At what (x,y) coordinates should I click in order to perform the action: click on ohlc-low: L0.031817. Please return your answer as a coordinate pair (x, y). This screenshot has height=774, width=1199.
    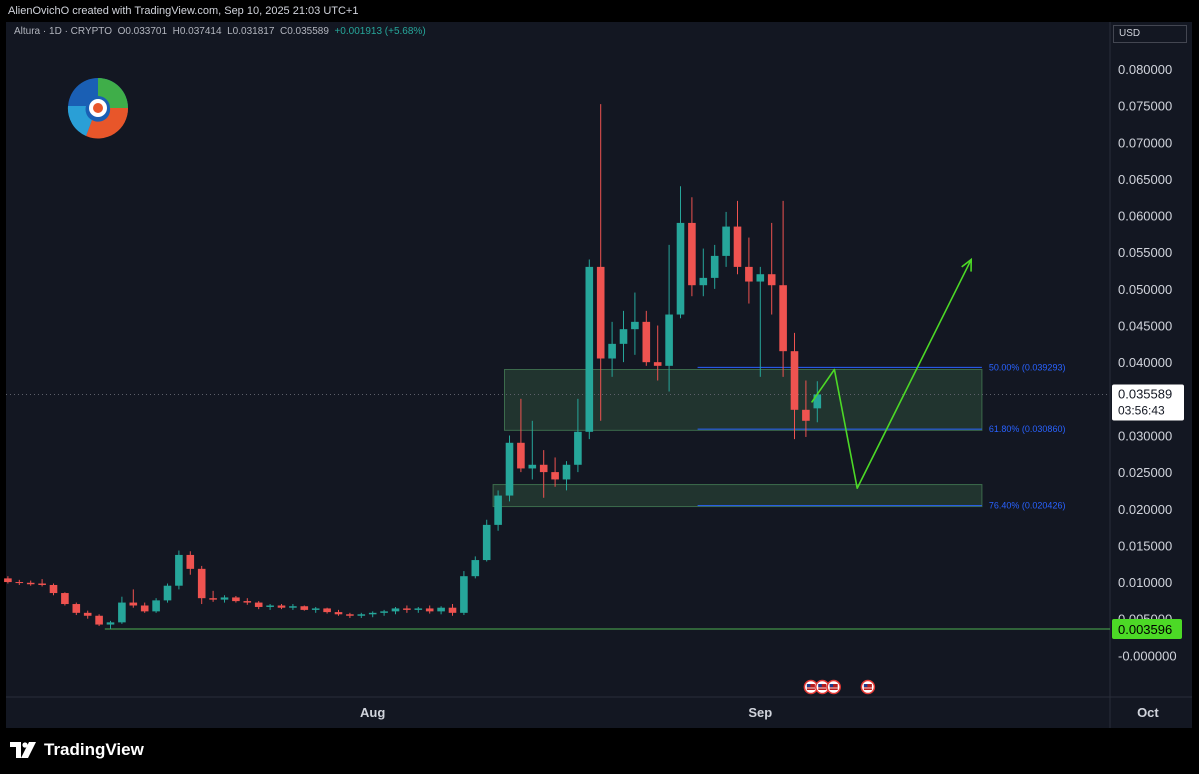
    Looking at the image, I should click on (251, 31).